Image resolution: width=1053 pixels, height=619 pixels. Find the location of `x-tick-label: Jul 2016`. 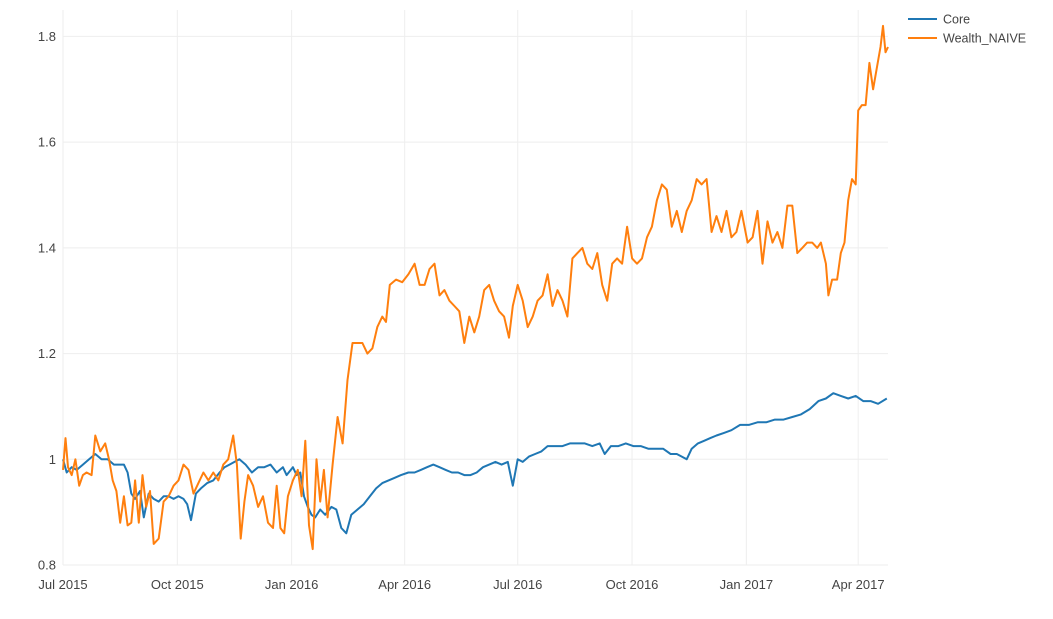

x-tick-label: Jul 2016 is located at coordinates (517, 584).